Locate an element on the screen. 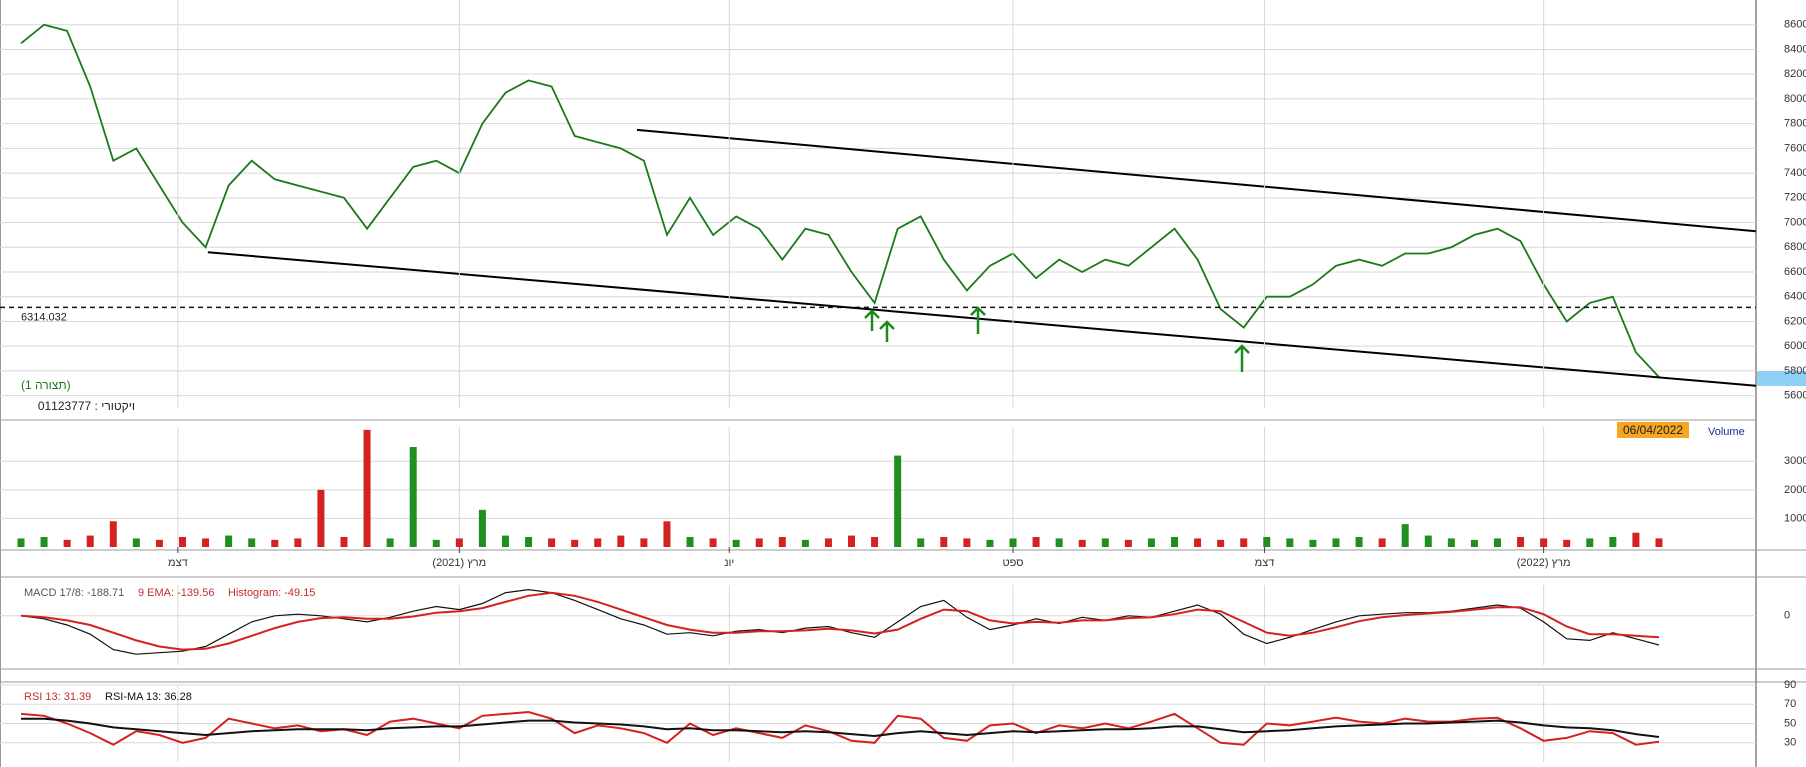 The width and height of the screenshot is (1806, 767). volume-label: Volume is located at coordinates (1726, 432).